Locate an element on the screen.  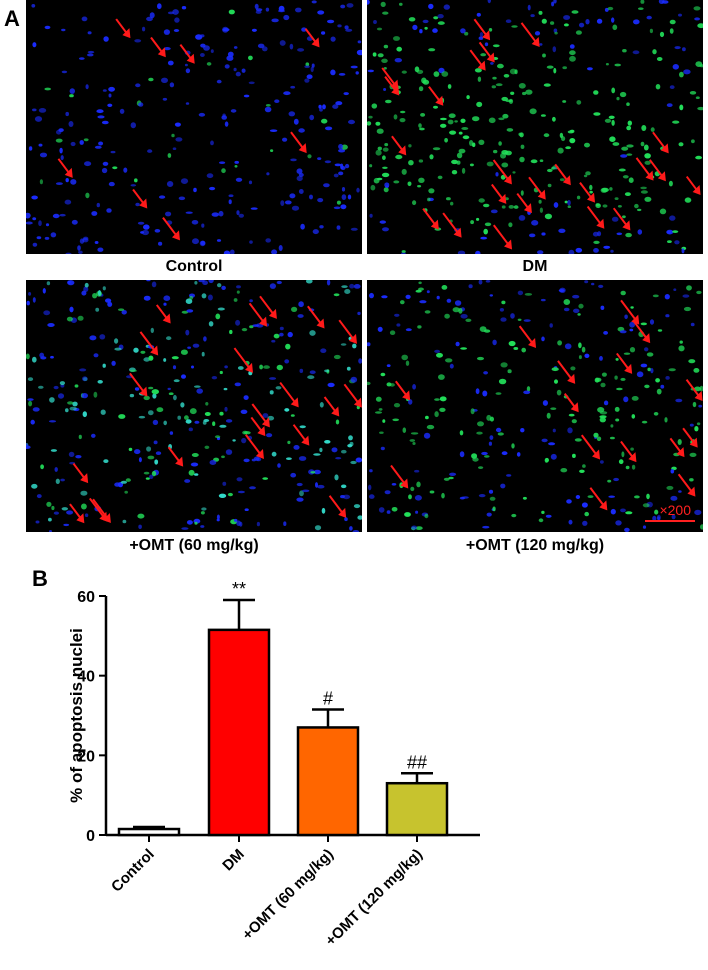
micrograph-control is located at coordinates (194, 127).